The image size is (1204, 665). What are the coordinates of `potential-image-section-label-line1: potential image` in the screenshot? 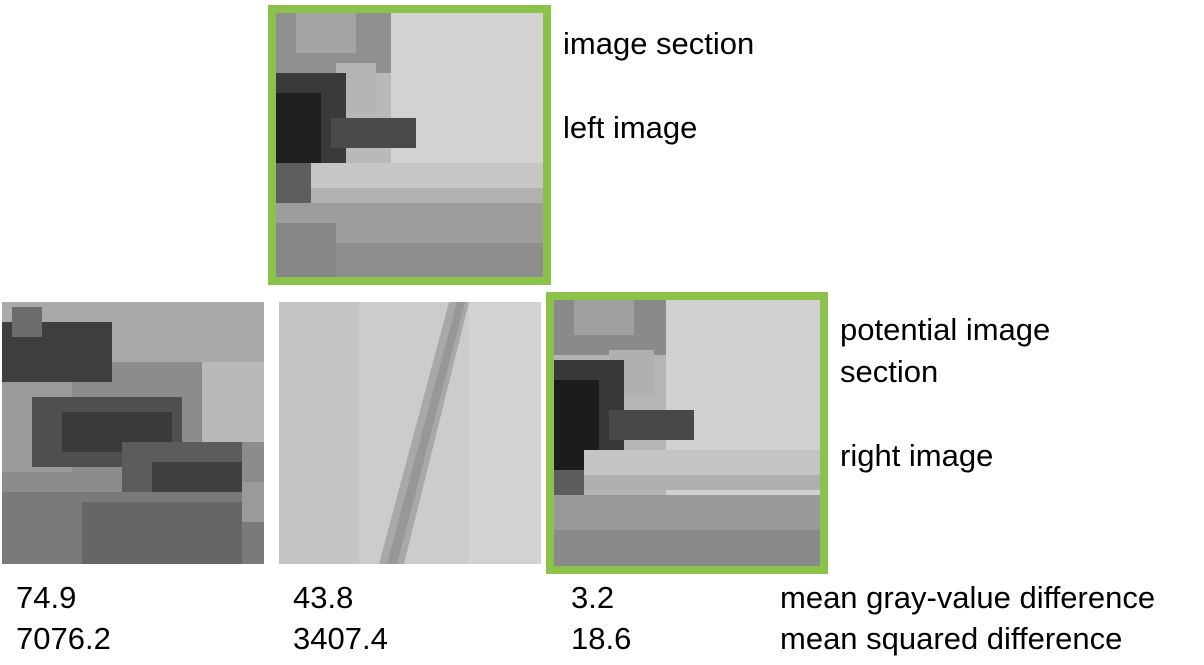 It's located at (945, 329).